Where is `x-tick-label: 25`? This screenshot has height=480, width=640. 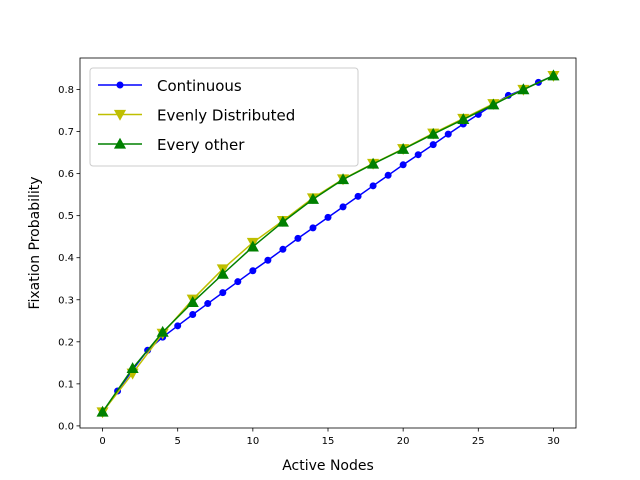
x-tick-label: 25 is located at coordinates (478, 441).